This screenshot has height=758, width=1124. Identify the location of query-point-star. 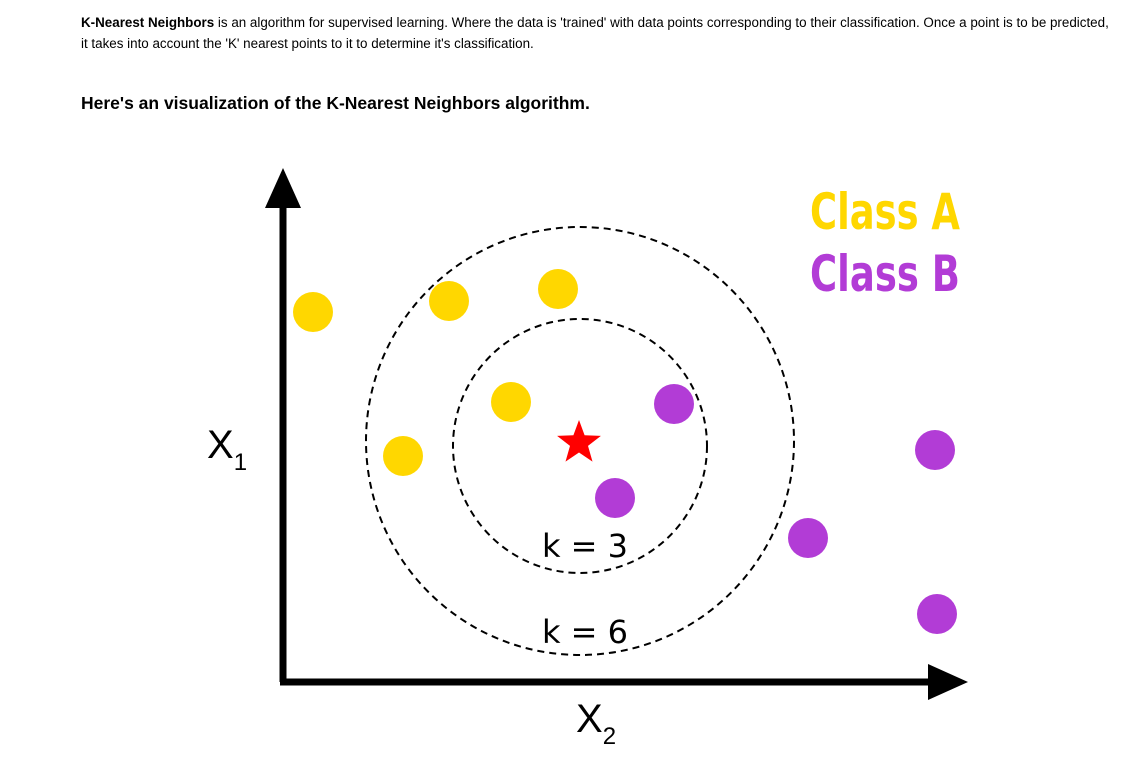
(579, 441).